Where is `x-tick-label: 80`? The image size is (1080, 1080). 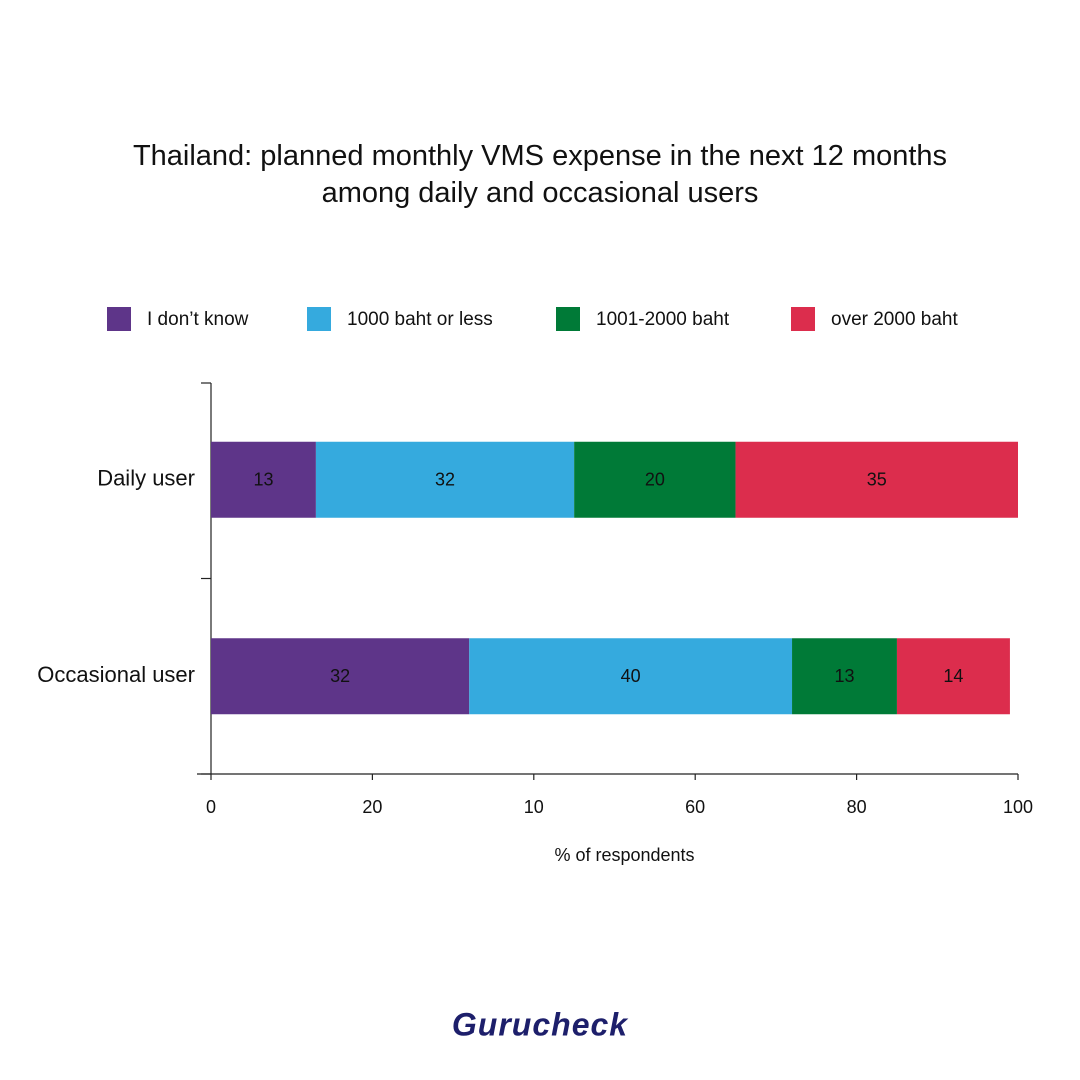
x-tick-label: 80 is located at coordinates (857, 807).